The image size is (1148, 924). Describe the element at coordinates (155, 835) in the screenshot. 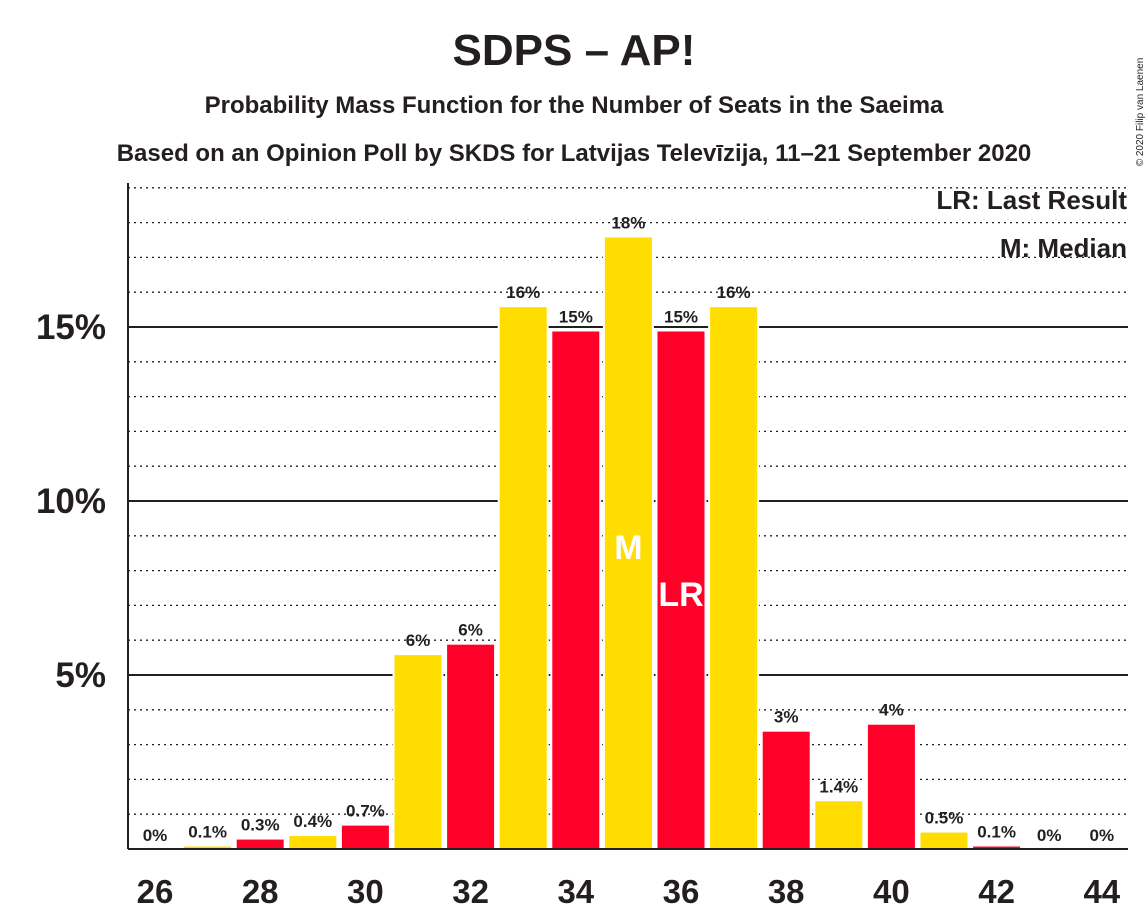

I see `data-label-seat-26: 0%` at that location.